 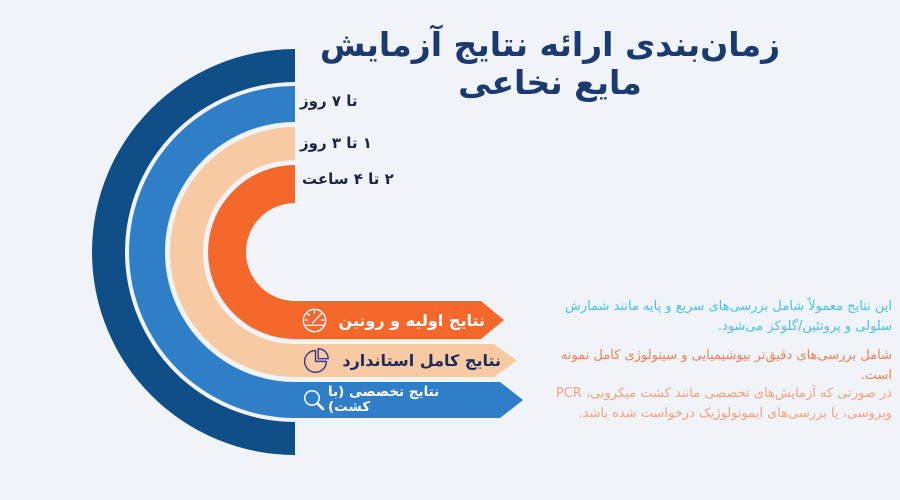 I want to click on banner-specialized-results: نتایج تخصصی (با کشت), so click(x=401, y=400).